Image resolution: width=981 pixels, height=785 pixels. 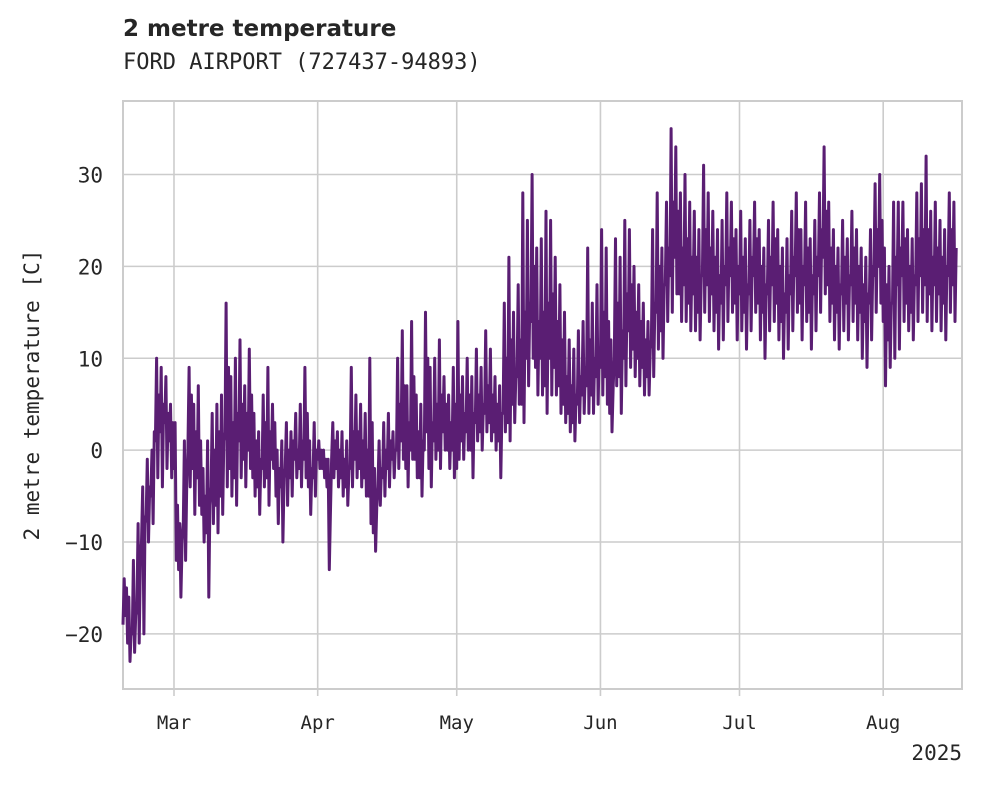 I want to click on x-tick-label: Mar, so click(x=174, y=723).